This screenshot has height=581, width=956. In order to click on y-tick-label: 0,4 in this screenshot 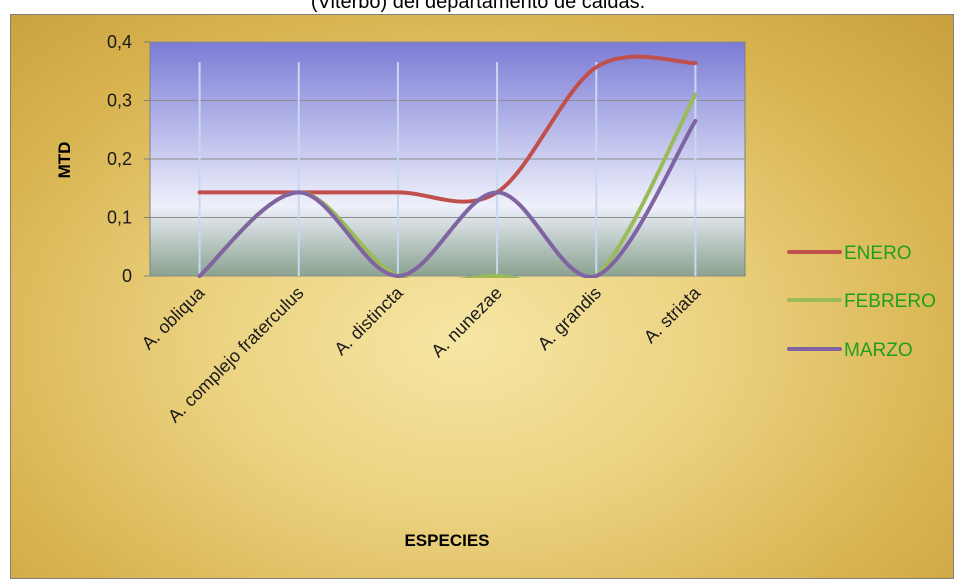, I will do `click(119, 42)`.